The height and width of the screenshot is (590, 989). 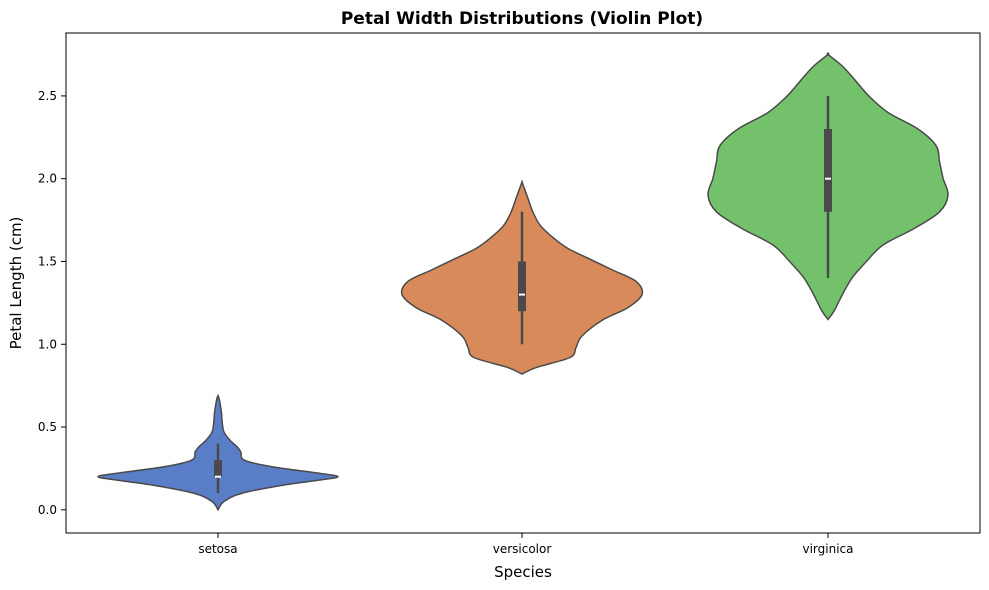 What do you see at coordinates (47, 344) in the screenshot?
I see `y-tick-label: 1.0` at bounding box center [47, 344].